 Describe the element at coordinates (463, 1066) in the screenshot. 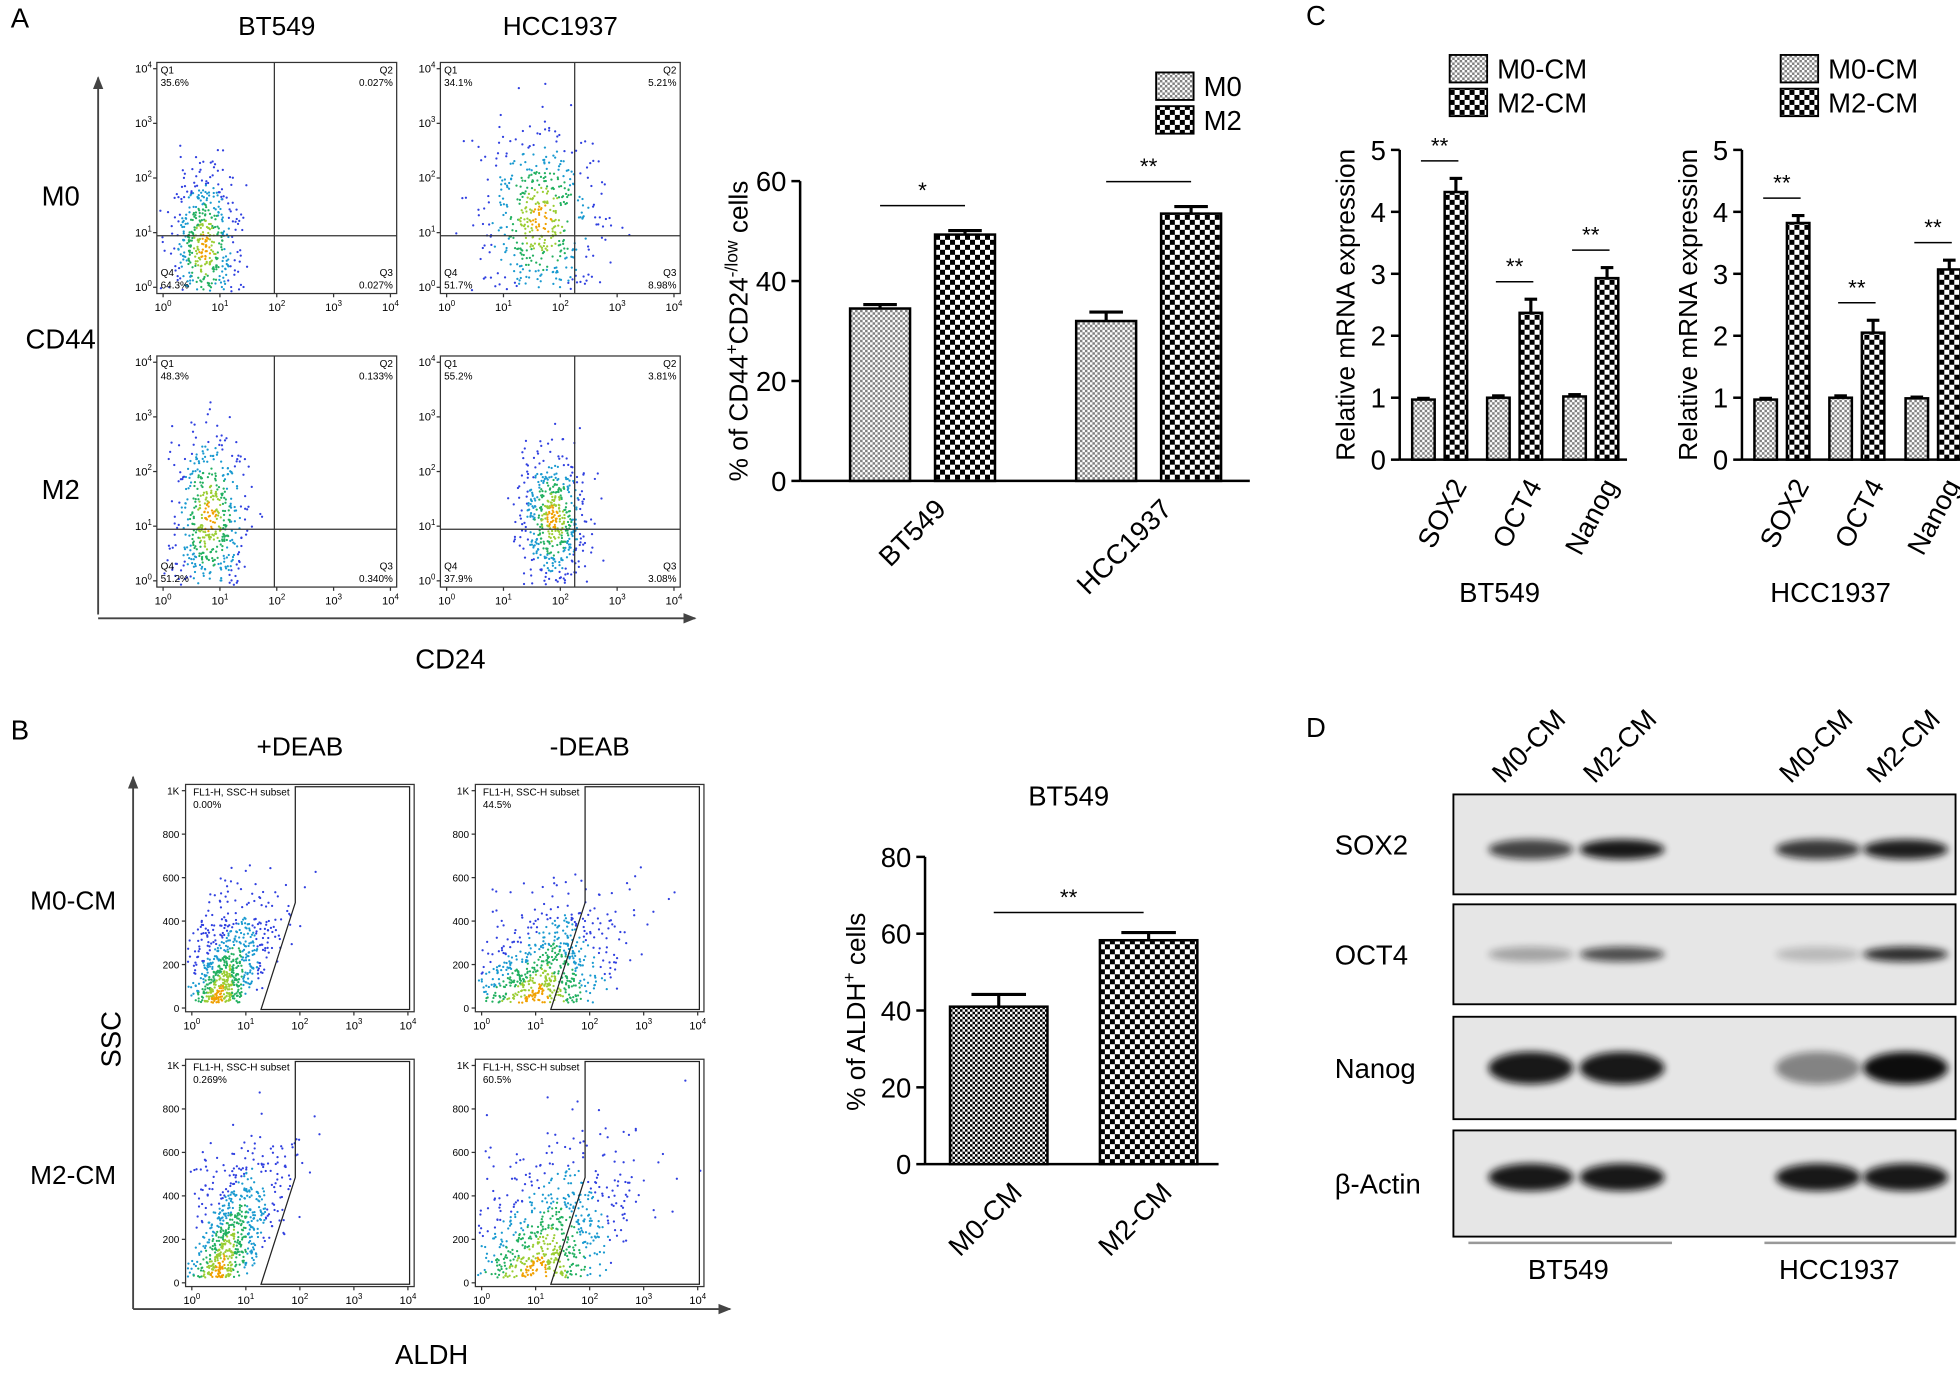

I see `tick-label: 1K` at that location.